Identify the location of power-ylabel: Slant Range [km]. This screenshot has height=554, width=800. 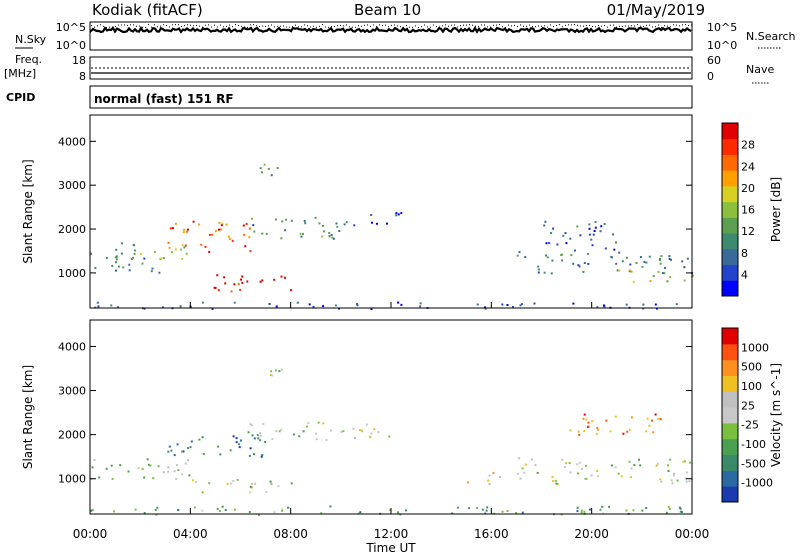
(28, 211).